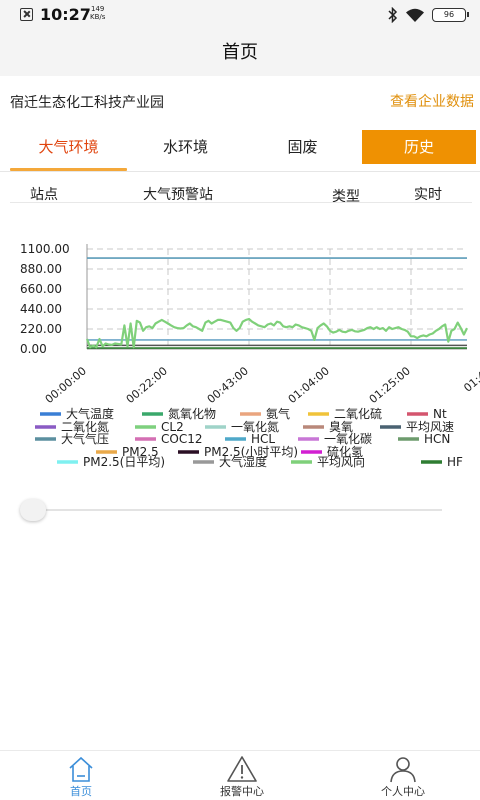 This screenshot has width=480, height=800. I want to click on home-icon, so click(81, 769).